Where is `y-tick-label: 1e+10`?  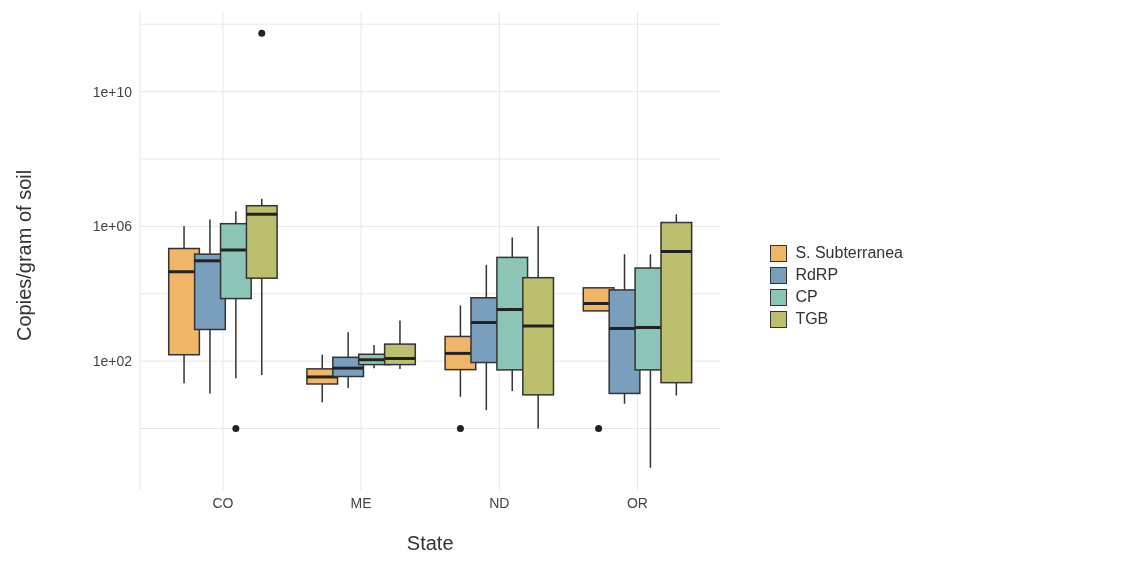 y-tick-label: 1e+10 is located at coordinates (112, 91).